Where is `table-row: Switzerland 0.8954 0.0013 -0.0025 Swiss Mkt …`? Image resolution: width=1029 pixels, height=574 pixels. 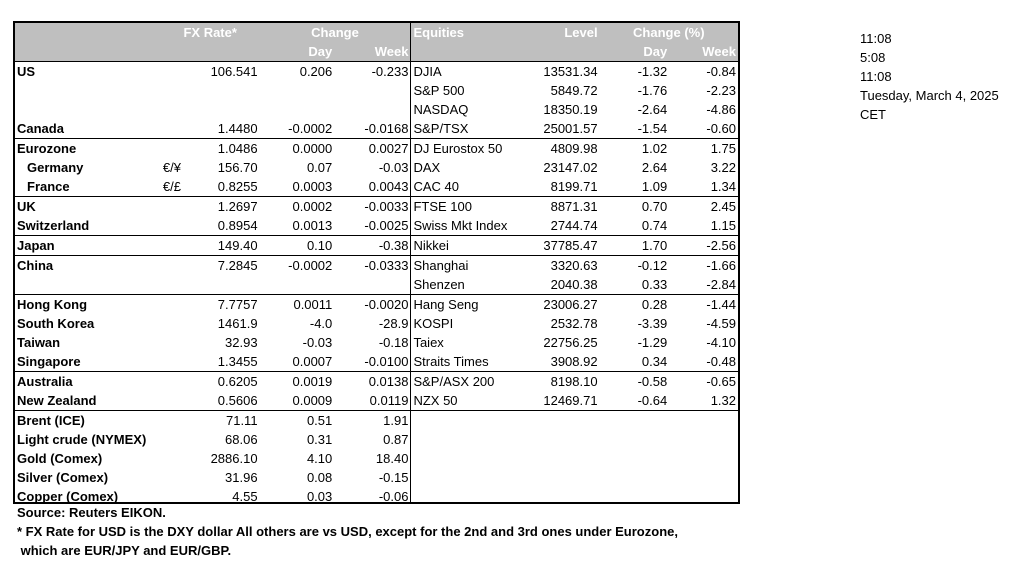
table-row: Switzerland 0.8954 0.0013 -0.0025 Swiss Mkt … is located at coordinates (376, 226).